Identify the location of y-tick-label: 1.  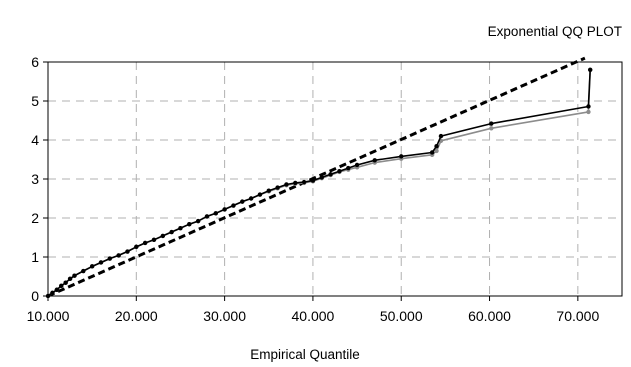
(35, 257).